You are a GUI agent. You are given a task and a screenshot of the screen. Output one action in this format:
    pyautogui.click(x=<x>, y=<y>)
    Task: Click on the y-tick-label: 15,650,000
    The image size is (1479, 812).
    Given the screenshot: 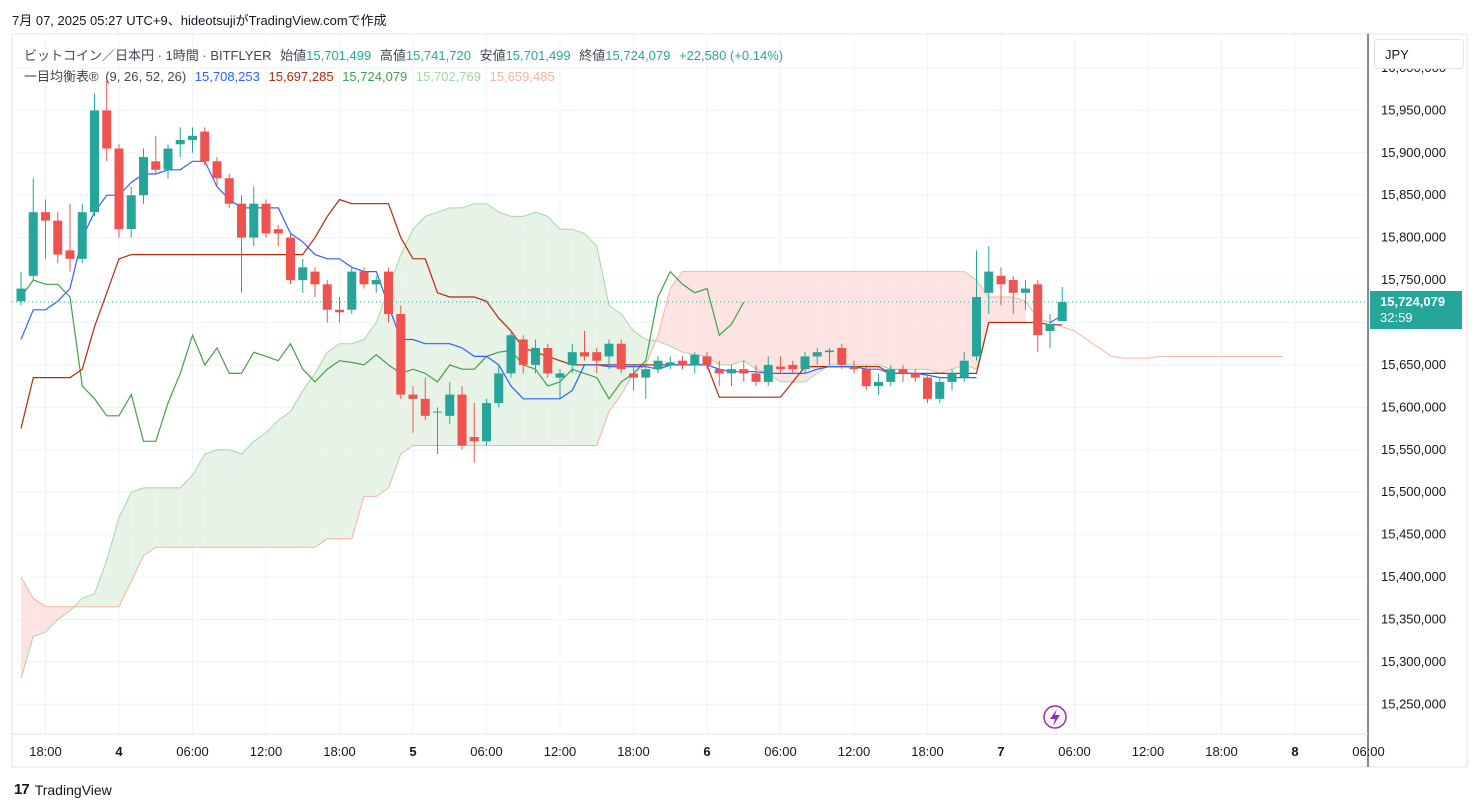 What is the action you would take?
    pyautogui.click(x=1413, y=364)
    